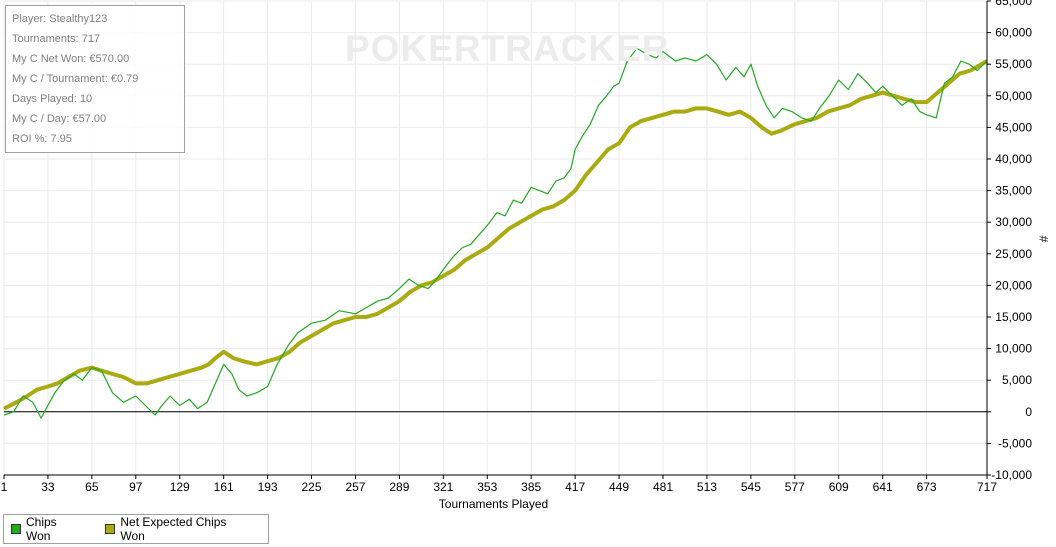  I want to click on x-tick-label: 513, so click(707, 487).